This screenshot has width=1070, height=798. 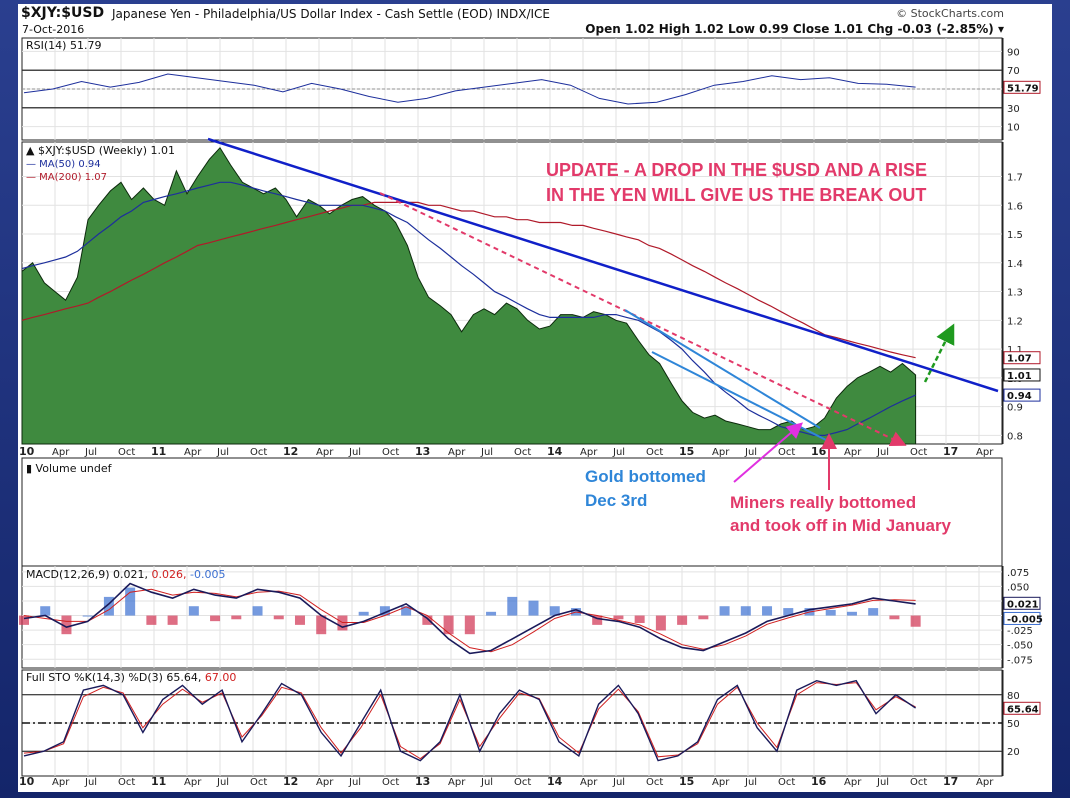 What do you see at coordinates (686, 781) in the screenshot?
I see `sto-x-label: 15` at bounding box center [686, 781].